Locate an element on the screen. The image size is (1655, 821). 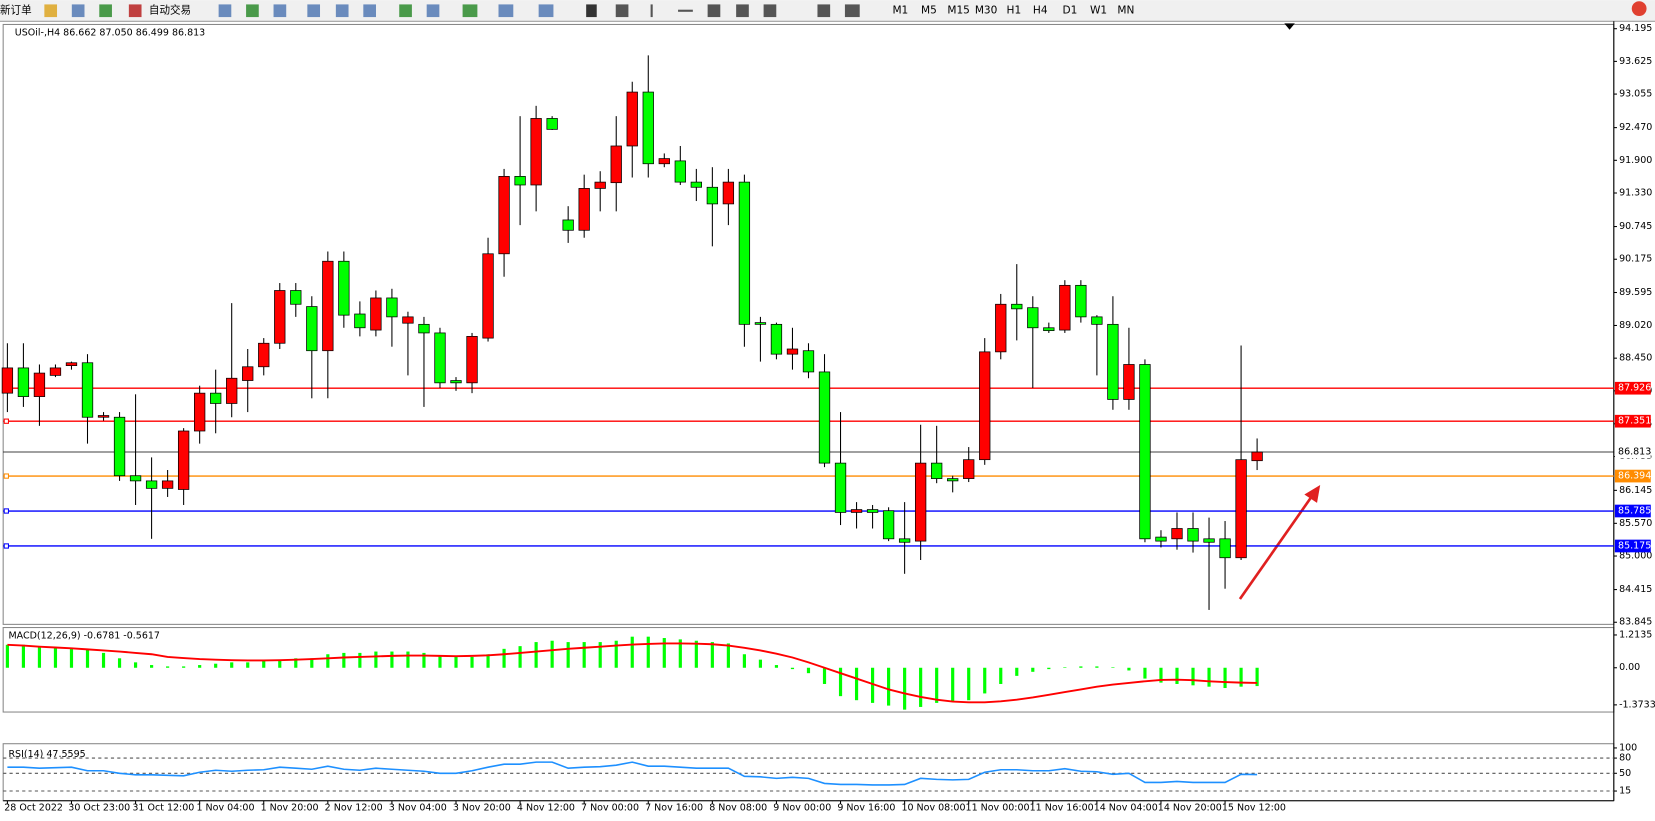
toolbar-item: H4 is located at coordinates (1040, 11).